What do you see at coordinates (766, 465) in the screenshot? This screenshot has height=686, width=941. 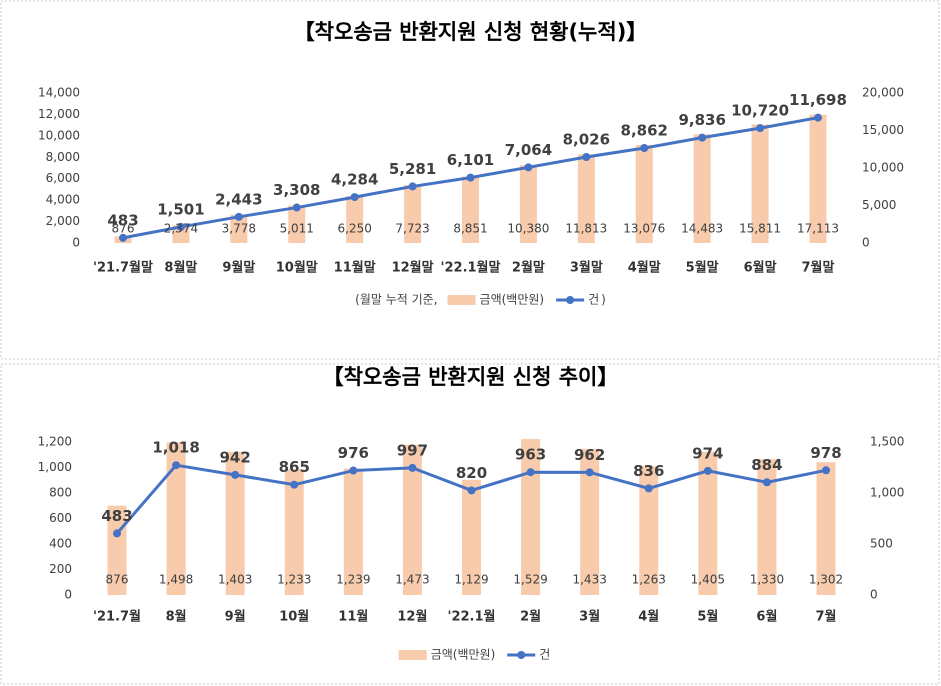 I see `line-value-label: 884` at bounding box center [766, 465].